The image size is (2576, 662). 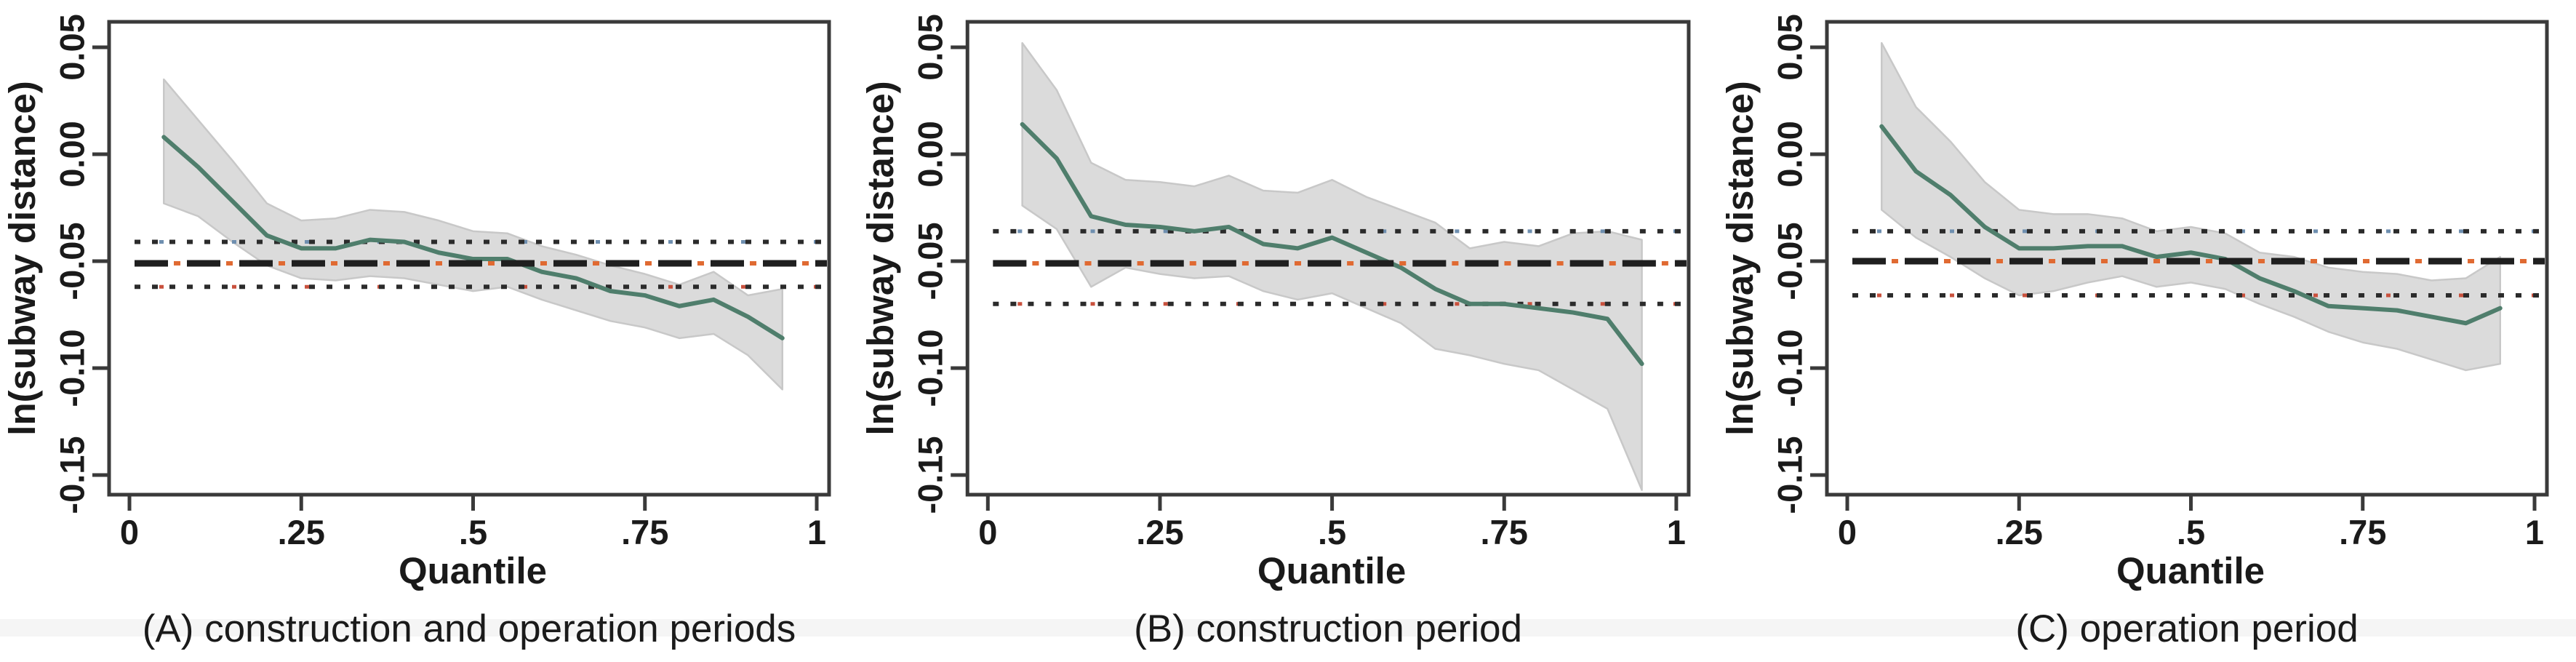 What do you see at coordinates (469, 628) in the screenshot?
I see `panel-caption: (A) construction and operation periods` at bounding box center [469, 628].